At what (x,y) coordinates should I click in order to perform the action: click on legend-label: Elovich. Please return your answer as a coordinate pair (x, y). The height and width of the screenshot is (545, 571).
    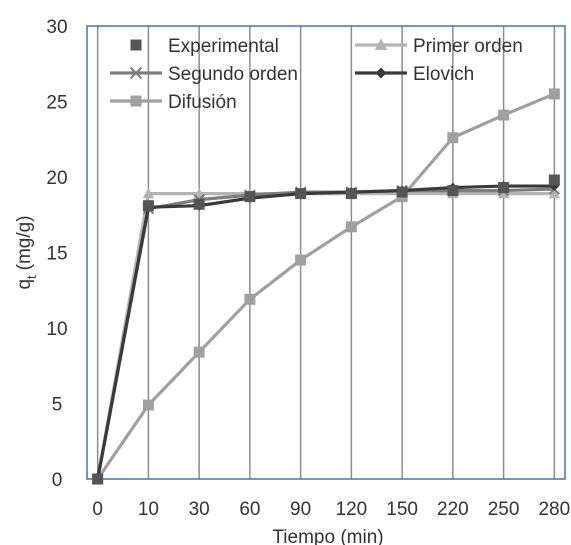
    Looking at the image, I should click on (443, 74).